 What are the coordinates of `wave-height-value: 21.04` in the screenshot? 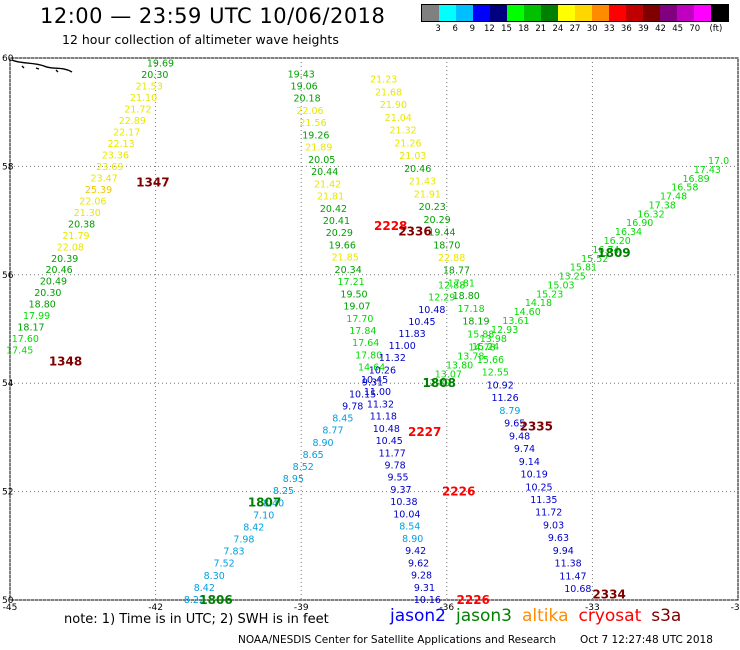 It's located at (398, 118).